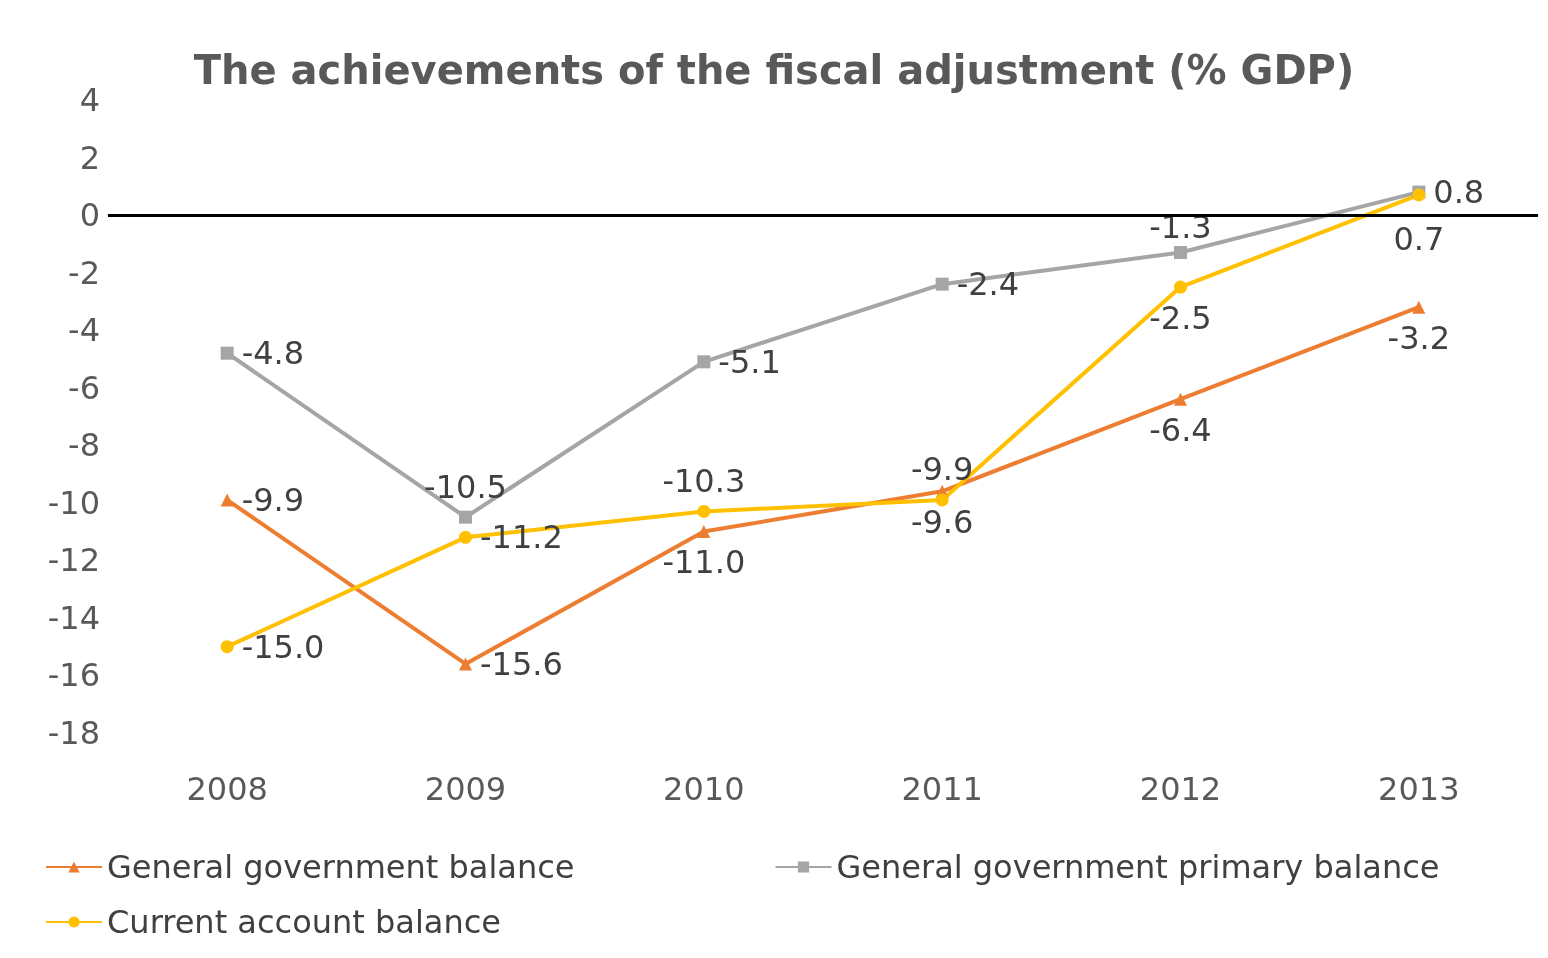 This screenshot has height=958, width=1548. What do you see at coordinates (1138, 867) in the screenshot?
I see `legend-label: General government primary balance` at bounding box center [1138, 867].